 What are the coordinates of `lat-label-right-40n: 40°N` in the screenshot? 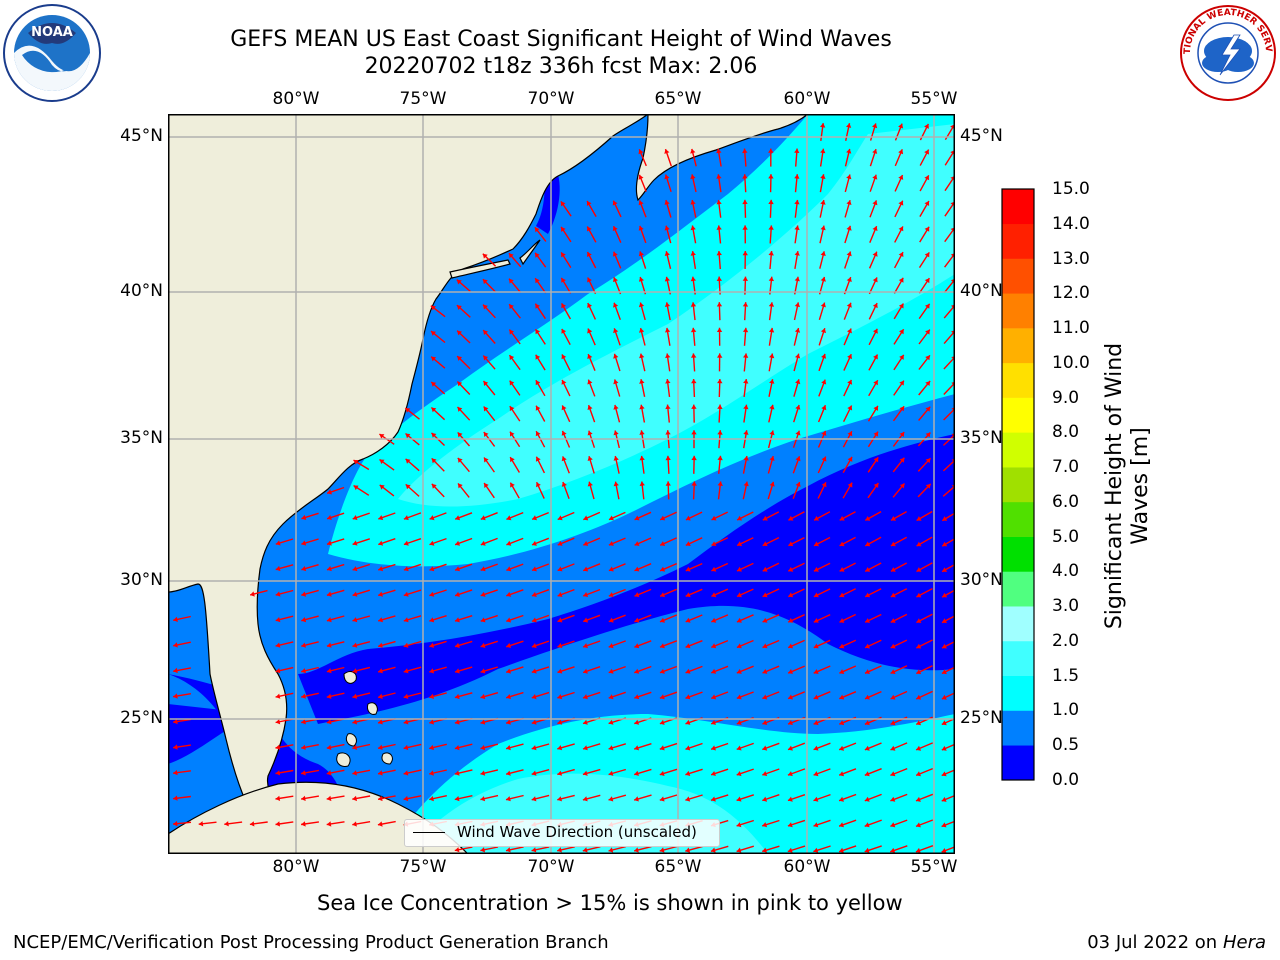 It's located at (981, 291).